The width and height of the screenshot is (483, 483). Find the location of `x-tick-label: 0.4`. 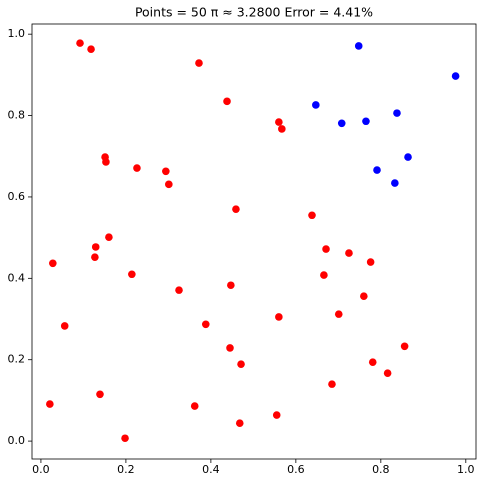

x-tick-label: 0.4 is located at coordinates (211, 469).